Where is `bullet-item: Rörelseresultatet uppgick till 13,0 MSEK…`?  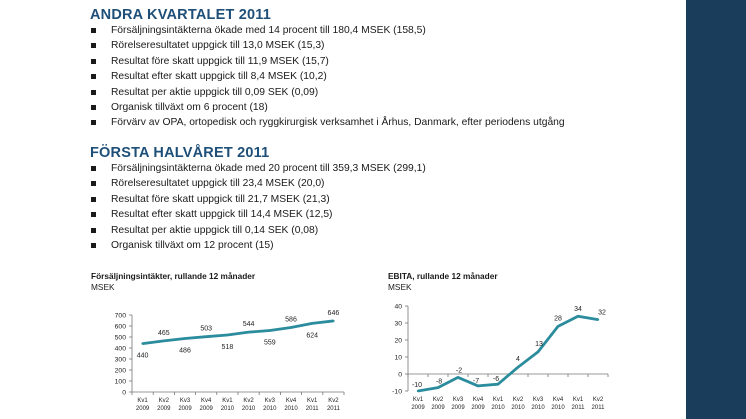
bullet-item: Rörelseresultatet uppgick till 13,0 MSEK… is located at coordinates (327, 45).